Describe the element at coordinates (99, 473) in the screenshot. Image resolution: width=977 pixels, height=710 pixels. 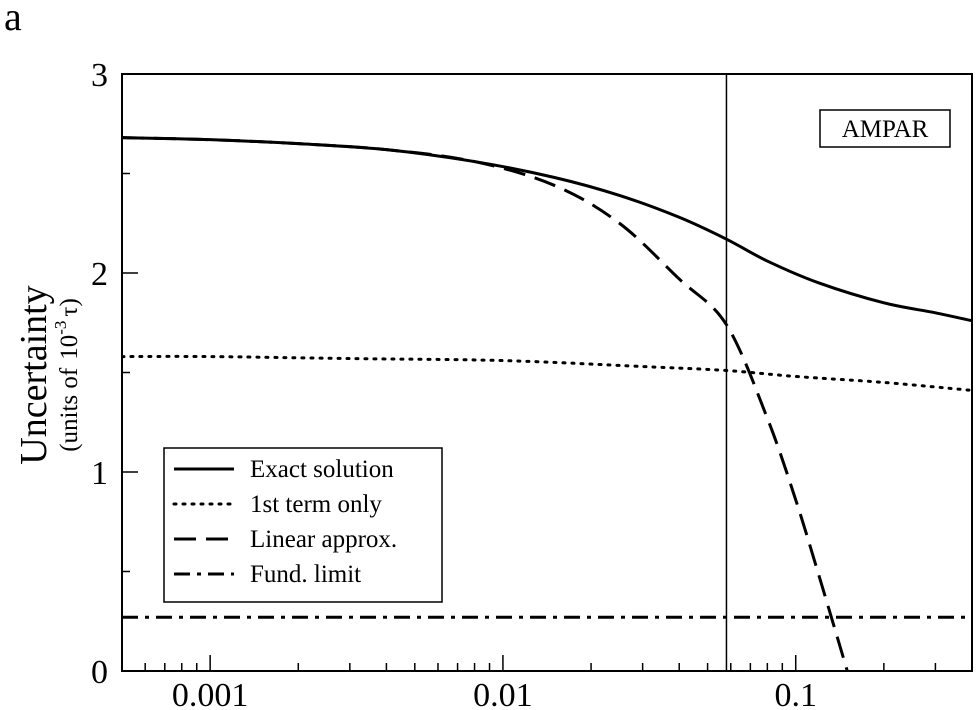
I see `y-tick-label: 1` at that location.